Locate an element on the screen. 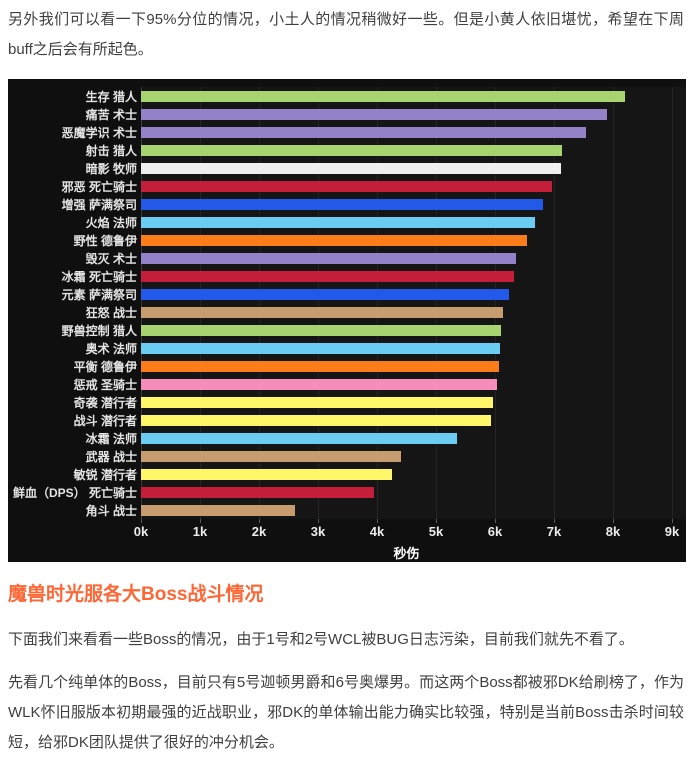  x-tick-label: 2k is located at coordinates (259, 531).